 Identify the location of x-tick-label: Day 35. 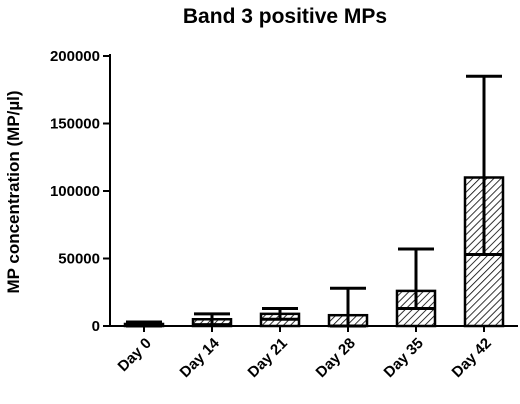
(404, 358).